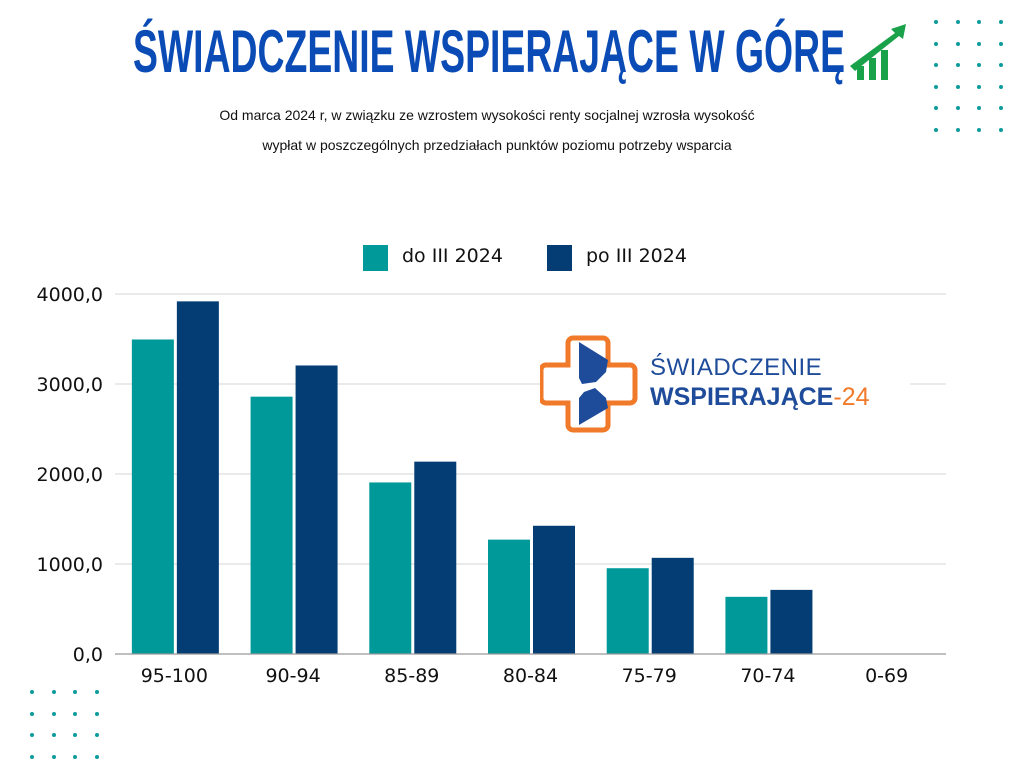  Describe the element at coordinates (742, 397) in the screenshot. I see `logo-line2-main: WSPIERAJĄCE` at that location.